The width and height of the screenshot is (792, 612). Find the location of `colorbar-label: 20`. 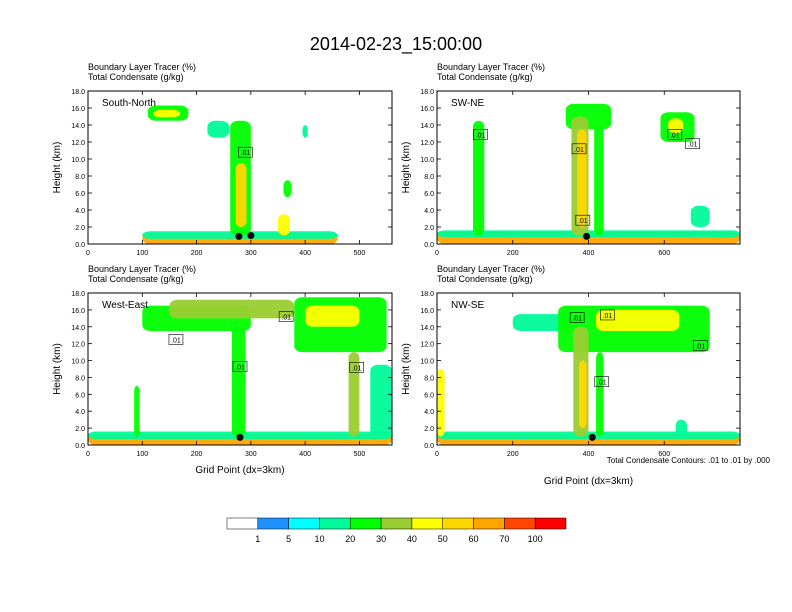

colorbar-label: 20 is located at coordinates (350, 539).